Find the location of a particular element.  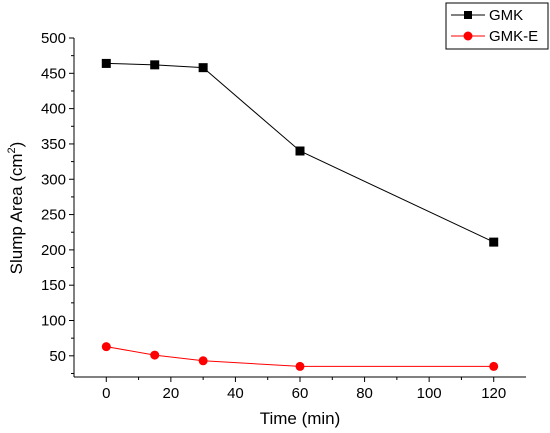

x-tick-label-0: 0 is located at coordinates (106, 393).